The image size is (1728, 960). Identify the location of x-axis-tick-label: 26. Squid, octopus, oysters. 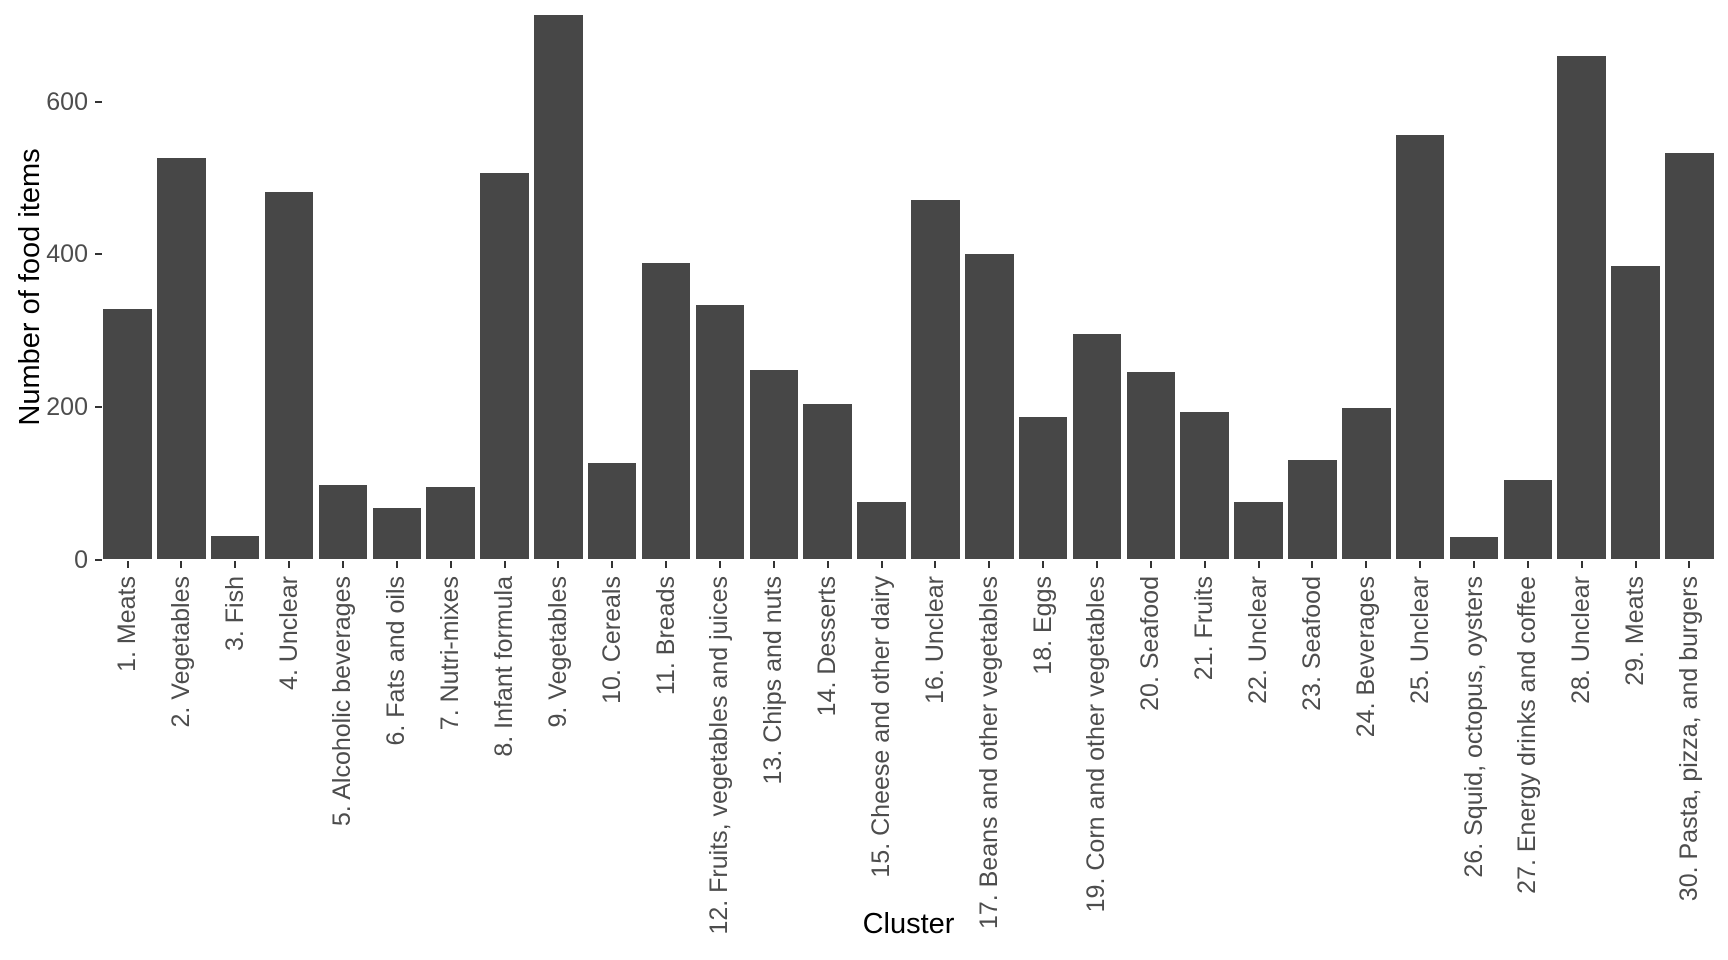
(1473, 727).